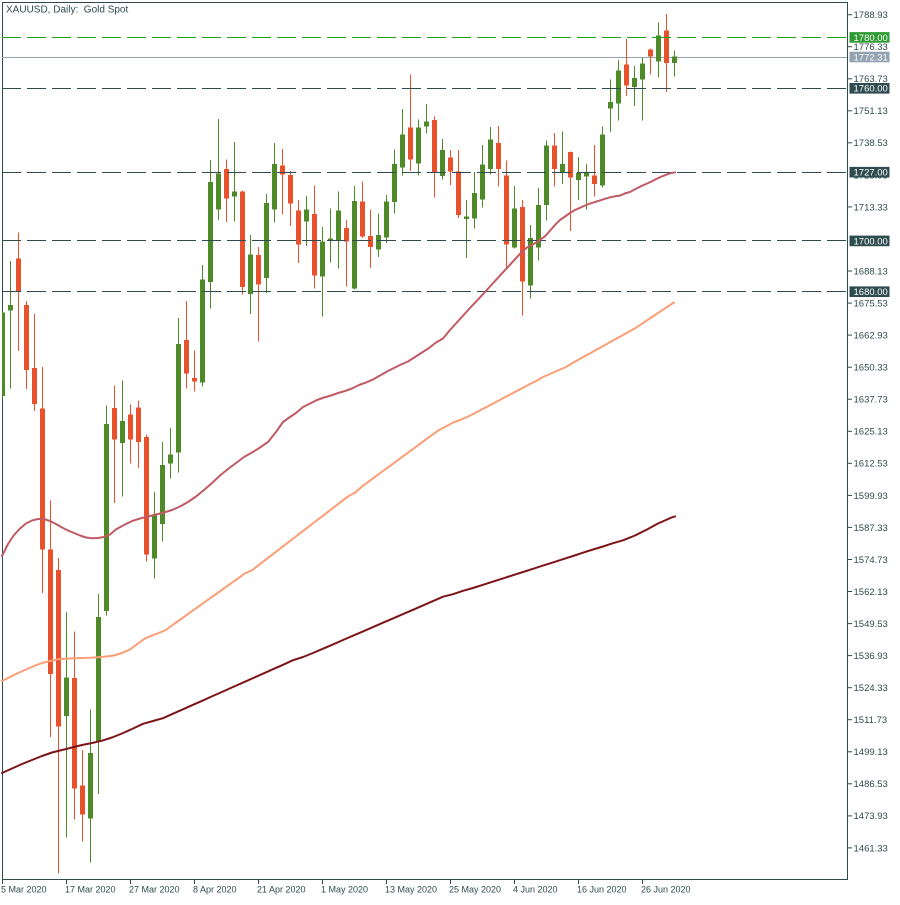  What do you see at coordinates (871, 592) in the screenshot?
I see `svg-text: 1562.13` at bounding box center [871, 592].